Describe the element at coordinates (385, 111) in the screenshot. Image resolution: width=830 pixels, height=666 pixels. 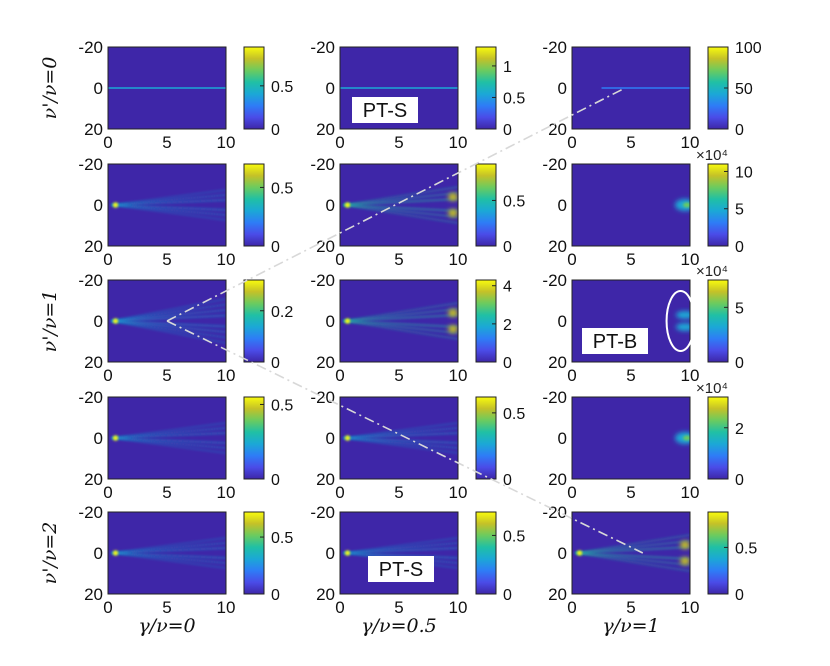
I see `annotation-text: PT-S` at that location.